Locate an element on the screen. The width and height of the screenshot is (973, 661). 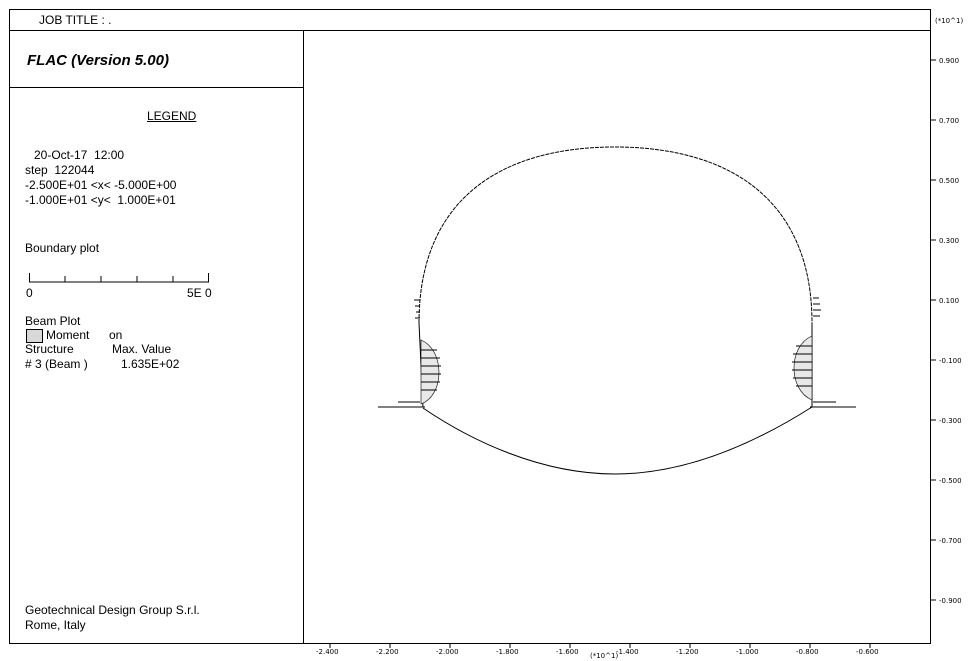
moment-hatch-left is located at coordinates (419, 376).